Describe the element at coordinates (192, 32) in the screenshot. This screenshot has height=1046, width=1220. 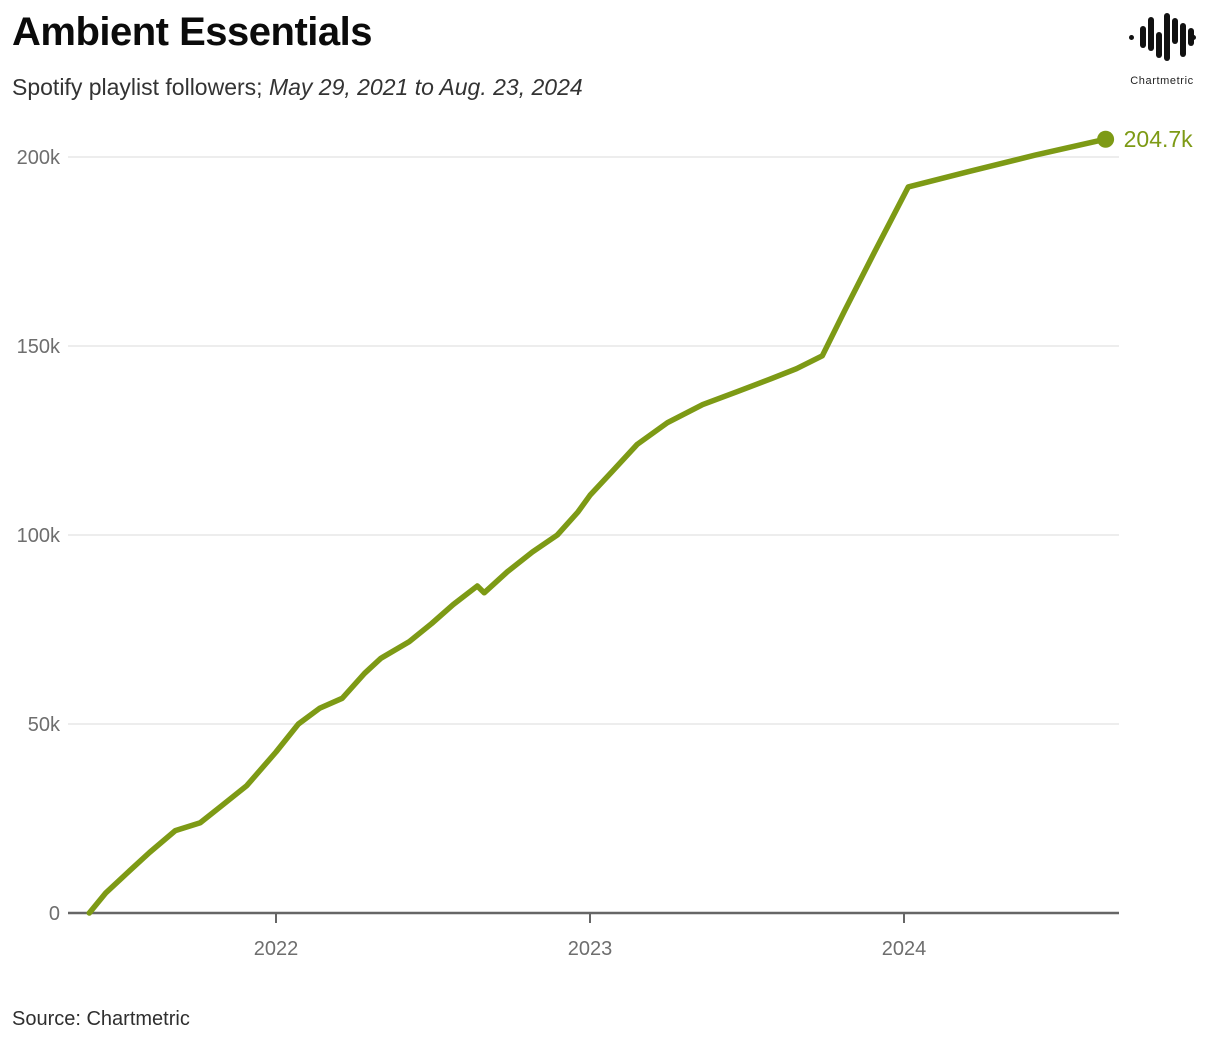
I see `page-title: Ambient Essentials` at that location.